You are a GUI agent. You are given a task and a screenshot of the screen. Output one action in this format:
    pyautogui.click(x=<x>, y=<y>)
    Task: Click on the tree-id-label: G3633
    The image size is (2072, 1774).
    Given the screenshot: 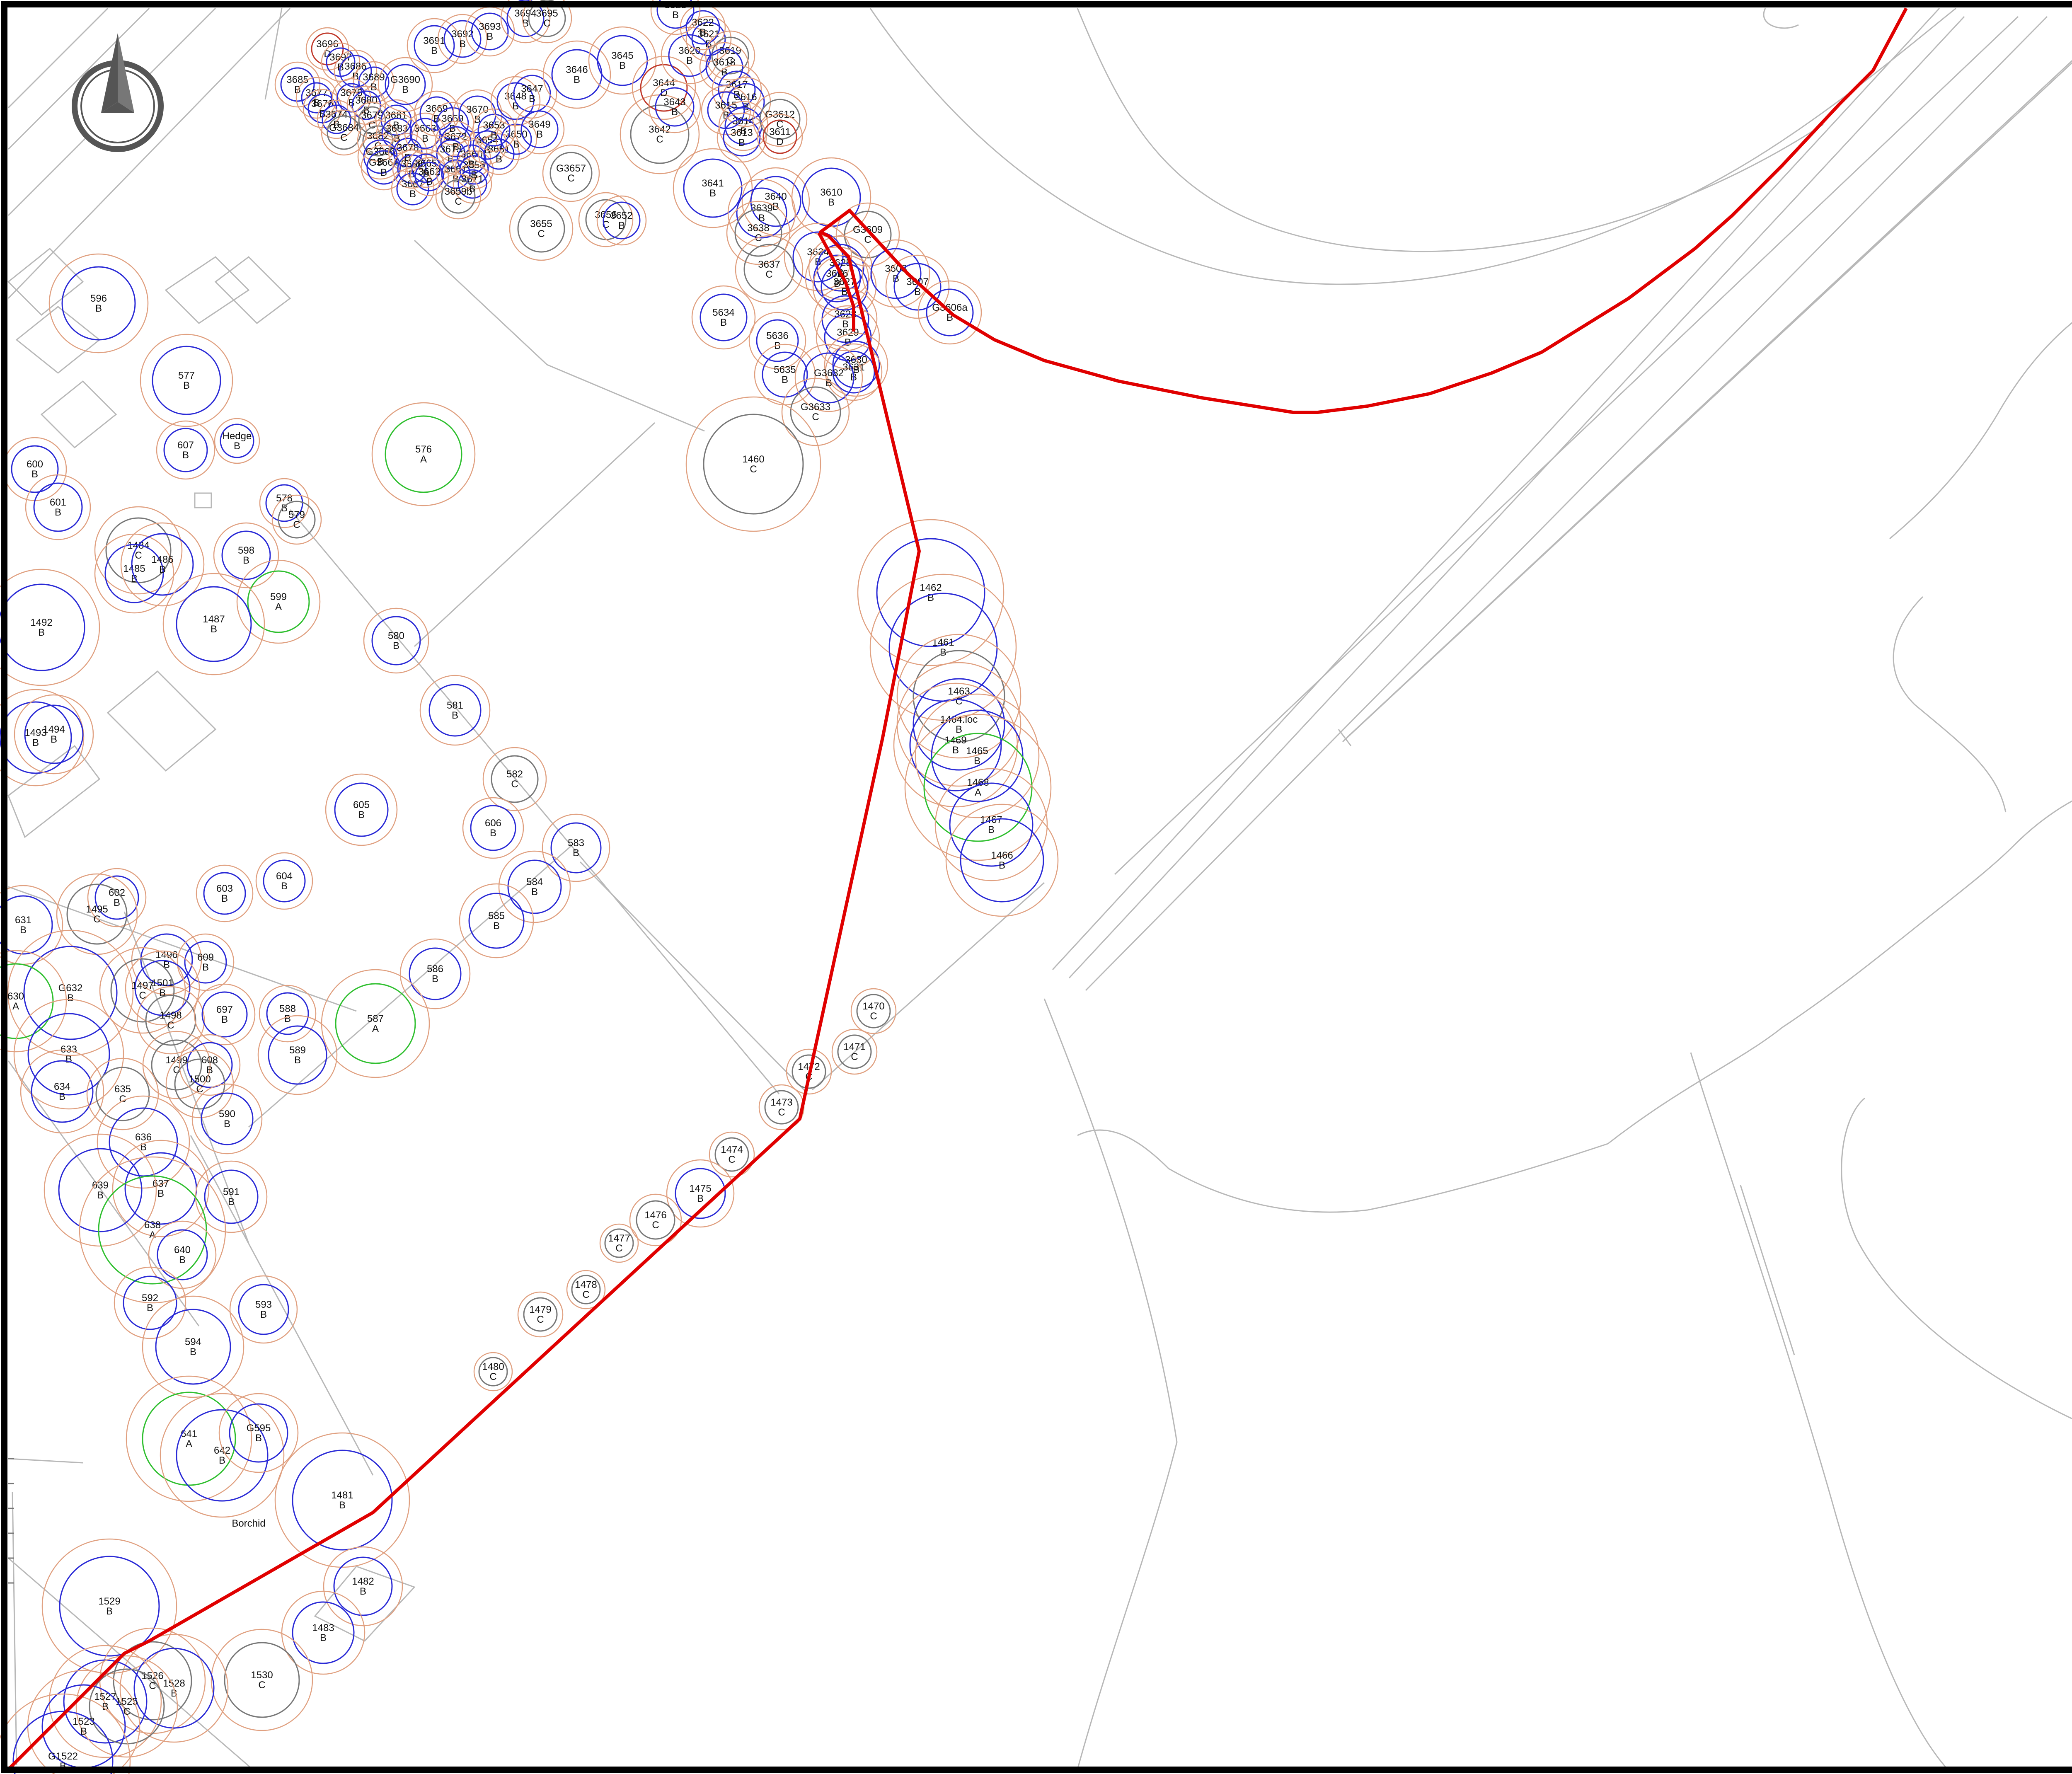 What is the action you would take?
    pyautogui.click(x=815, y=407)
    